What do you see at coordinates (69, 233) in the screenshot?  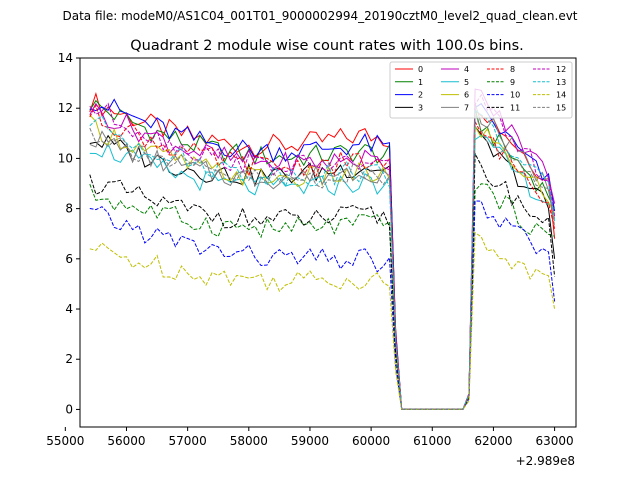 I see `y-axis: 0 2 4 6 8 10 12 14` at bounding box center [69, 233].